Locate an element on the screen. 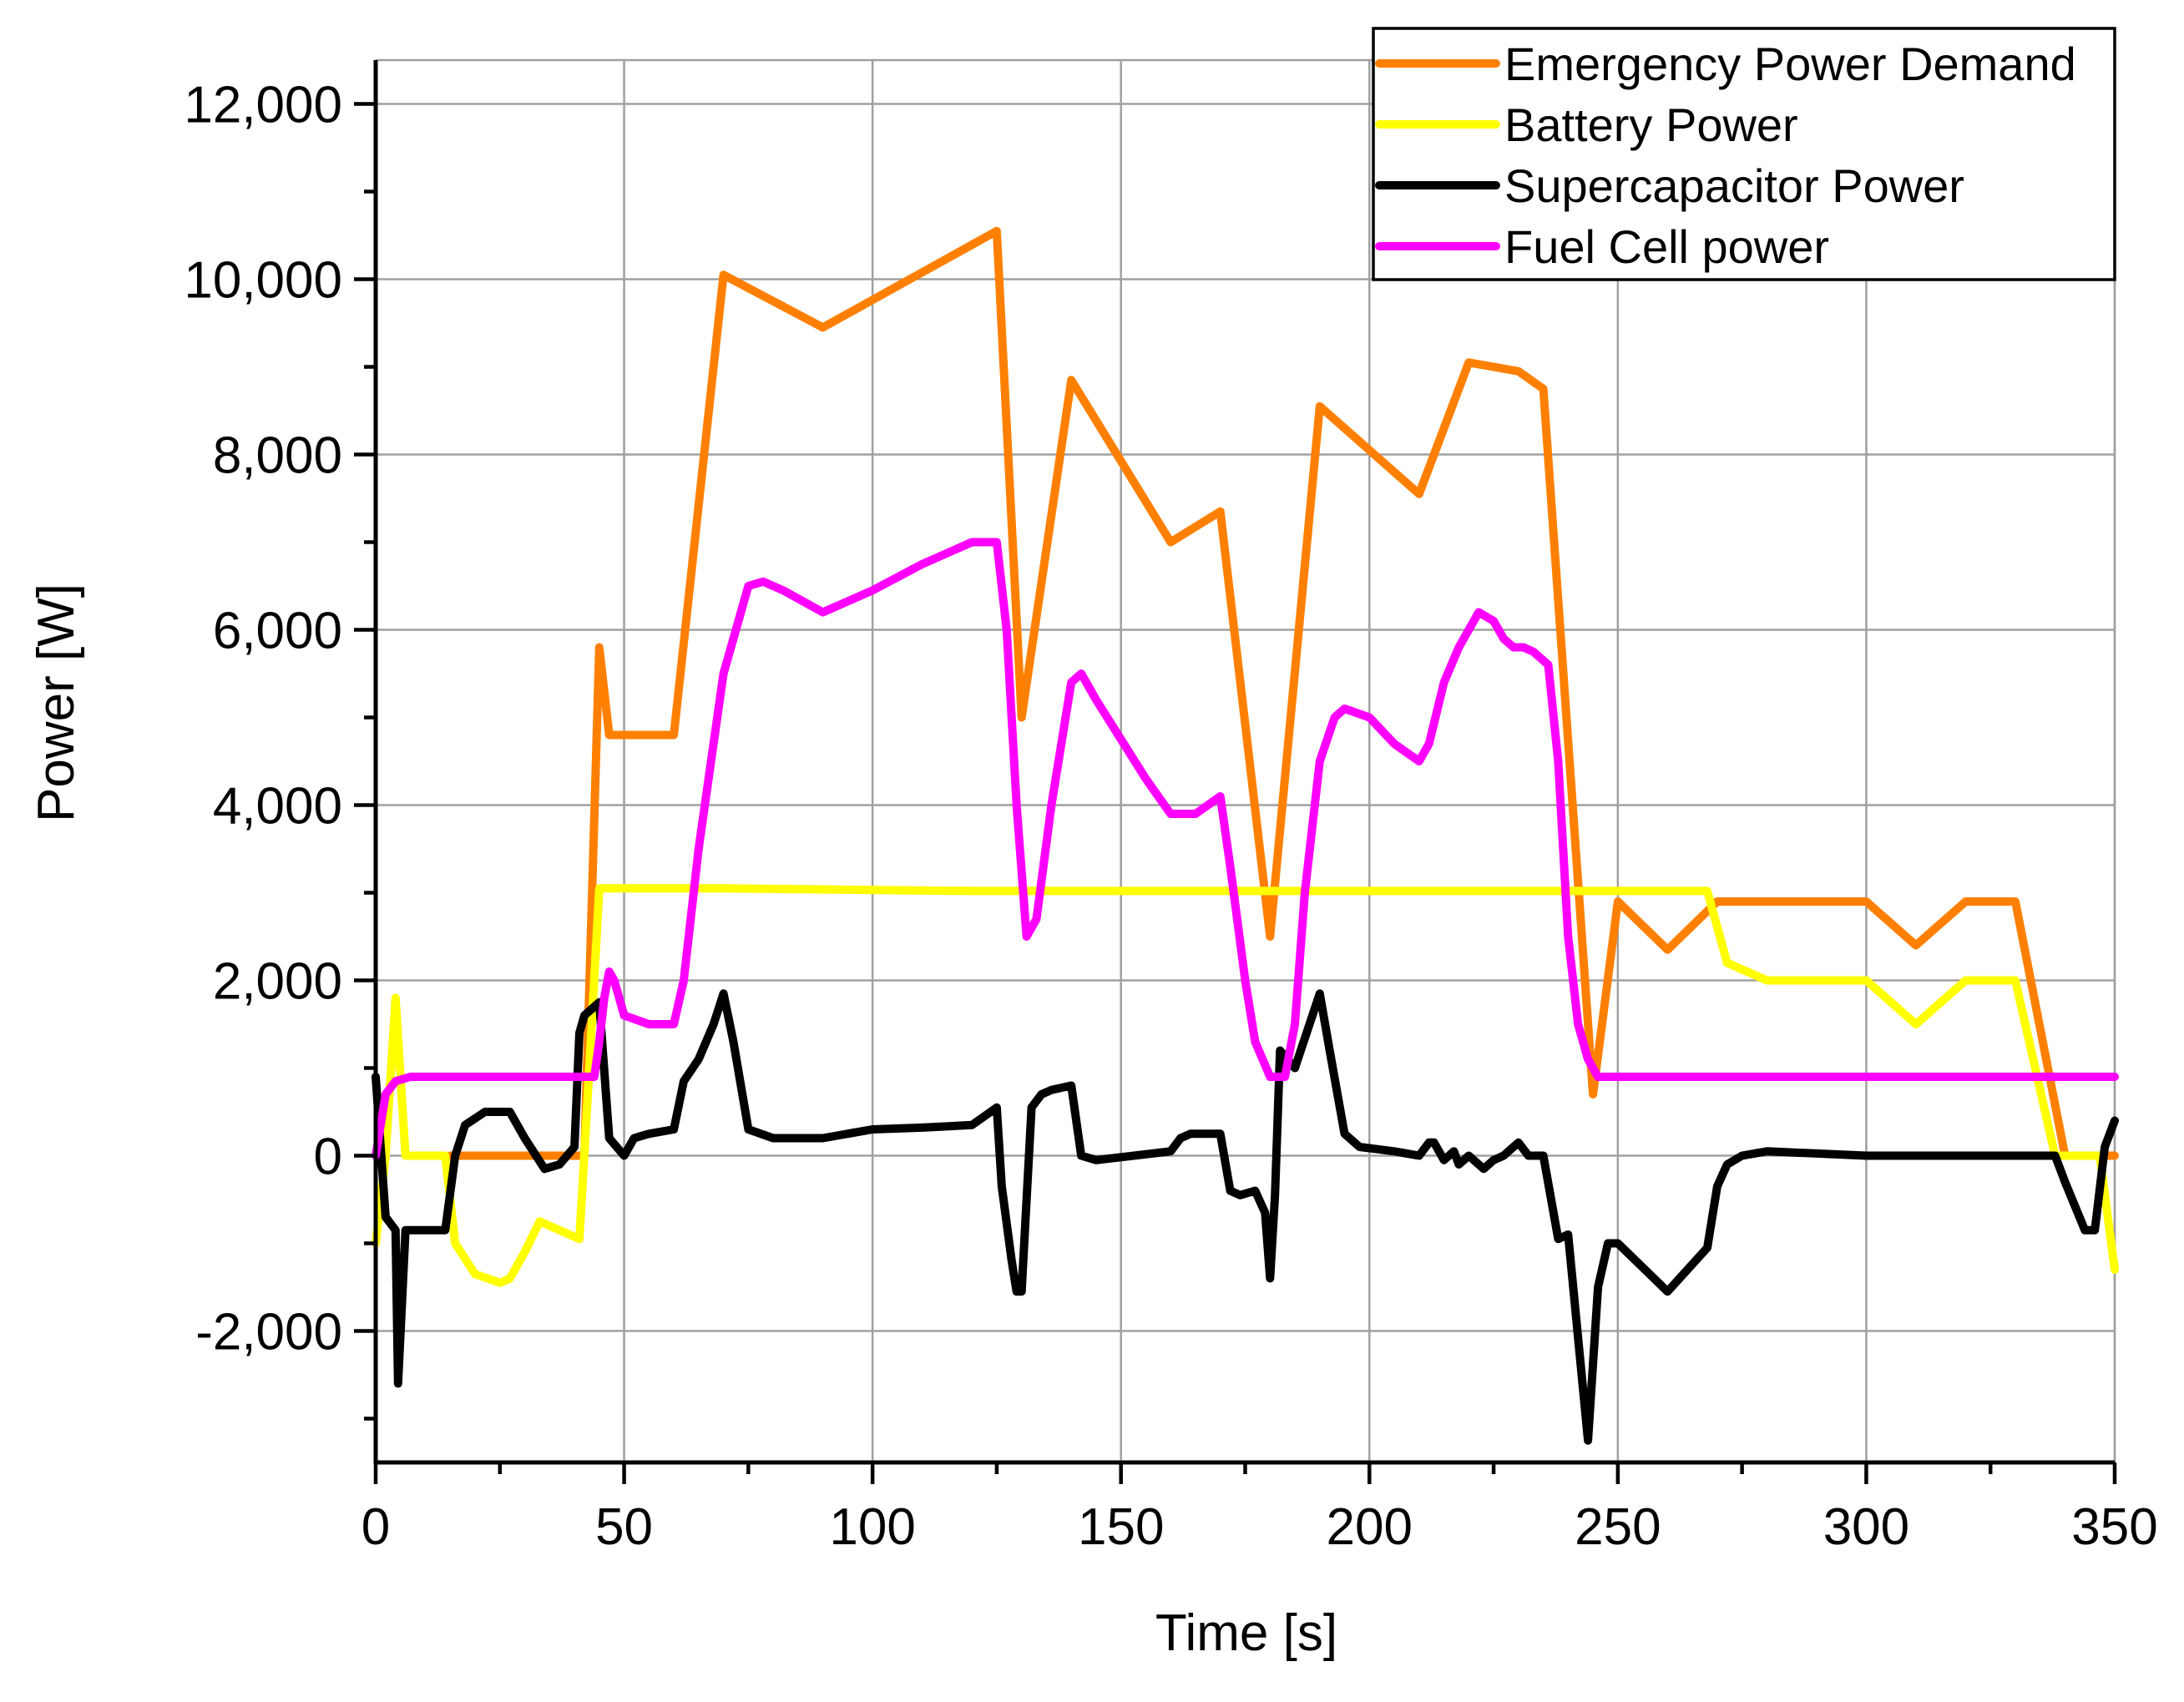 Image resolution: width=2184 pixels, height=1702 pixels. x-tick-label: 250 is located at coordinates (1618, 1527).